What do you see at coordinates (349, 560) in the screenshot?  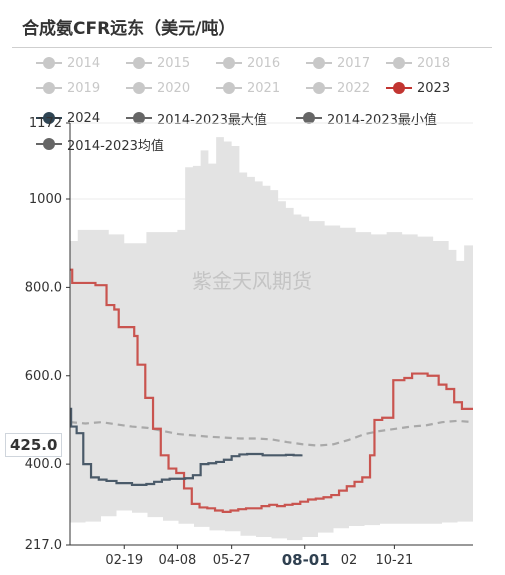 I see `x-tick-label-partial: 02` at bounding box center [349, 560].